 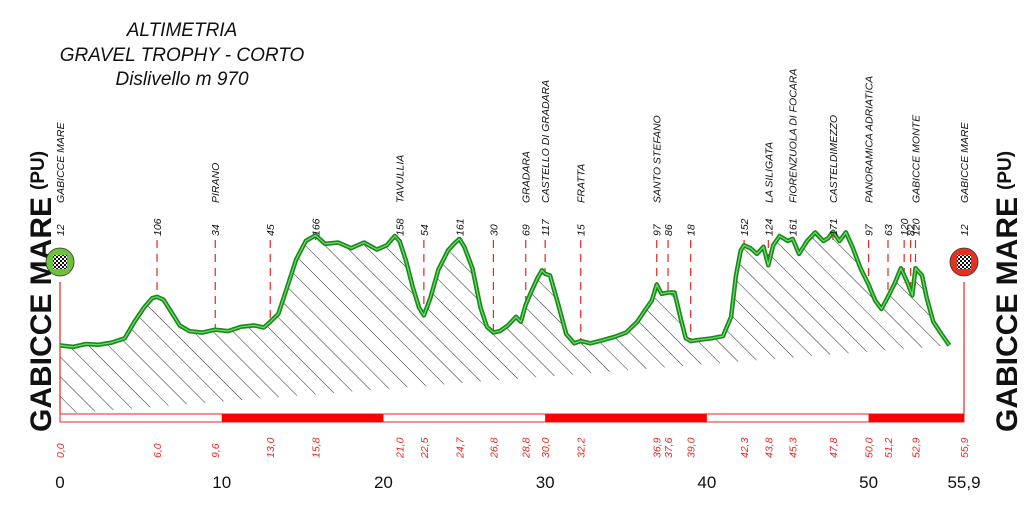 I want to click on waypoint-elevation-13: 86, so click(x=669, y=230).